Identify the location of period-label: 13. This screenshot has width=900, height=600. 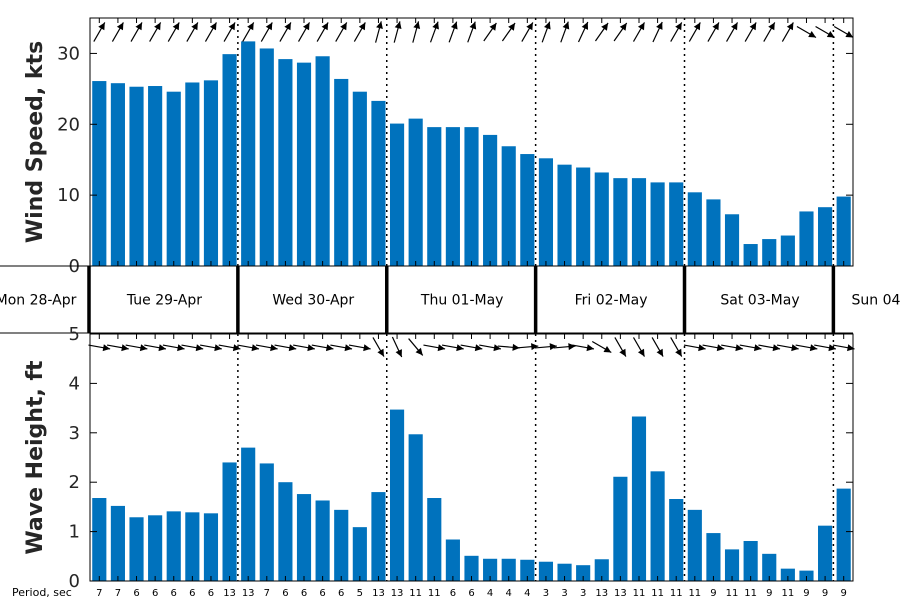
(397, 593).